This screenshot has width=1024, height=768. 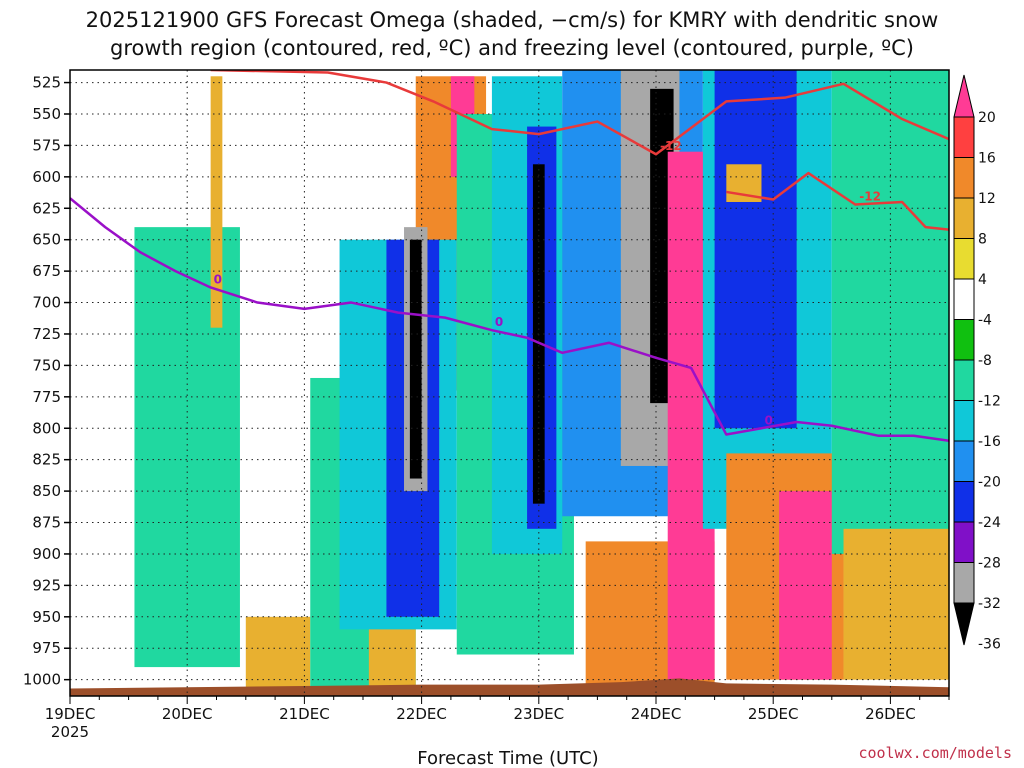 What do you see at coordinates (499, 322) in the screenshot?
I see `freezing-level-label-1: 0` at bounding box center [499, 322].